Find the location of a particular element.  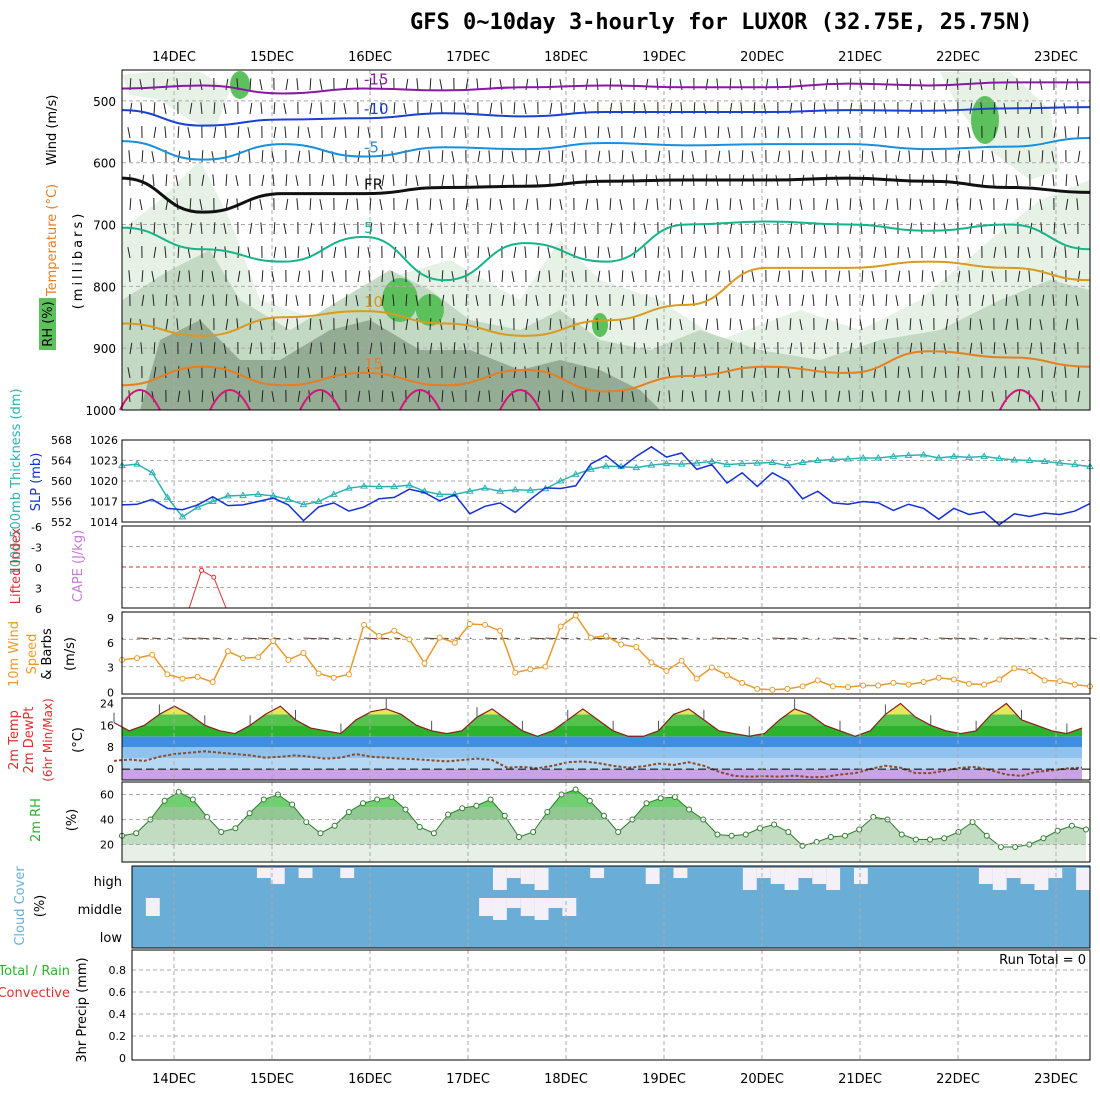

slp-tick: 1026 is located at coordinates (104, 440).